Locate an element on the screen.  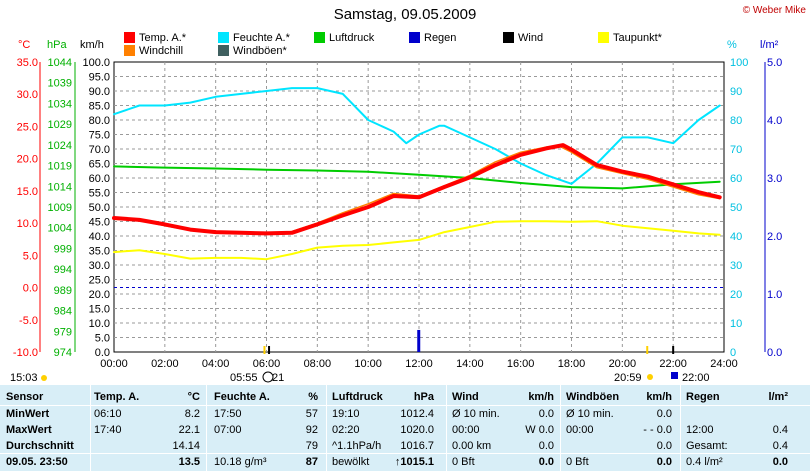
rain-tick-label: 5.0 is located at coordinates (774, 63).